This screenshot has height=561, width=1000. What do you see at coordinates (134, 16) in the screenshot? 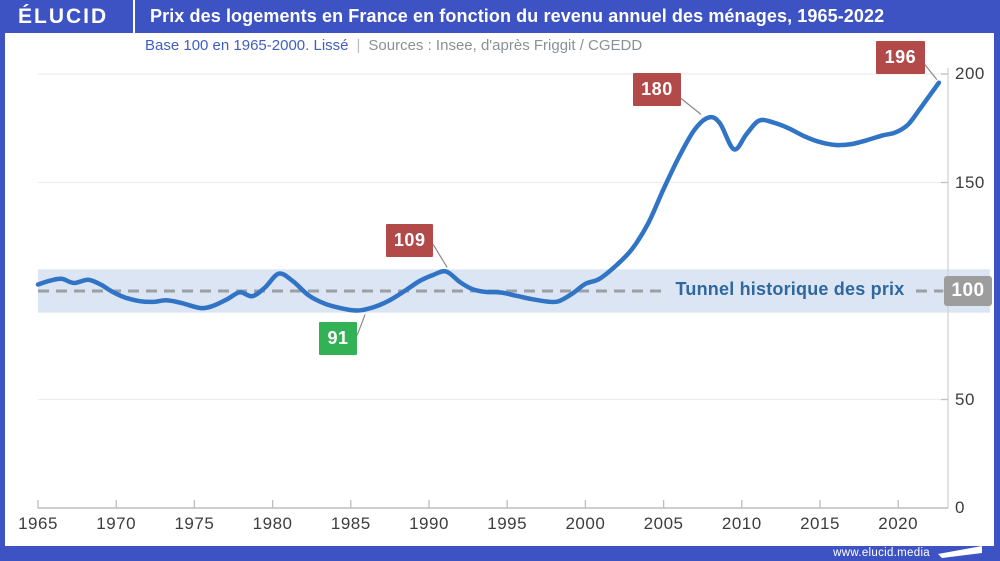
I see `header-divider` at bounding box center [134, 16].